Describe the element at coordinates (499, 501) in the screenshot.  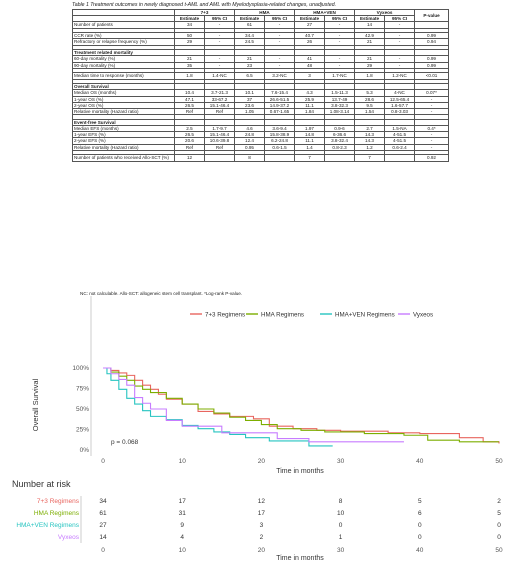
I see `risk-count: 2` at that location.